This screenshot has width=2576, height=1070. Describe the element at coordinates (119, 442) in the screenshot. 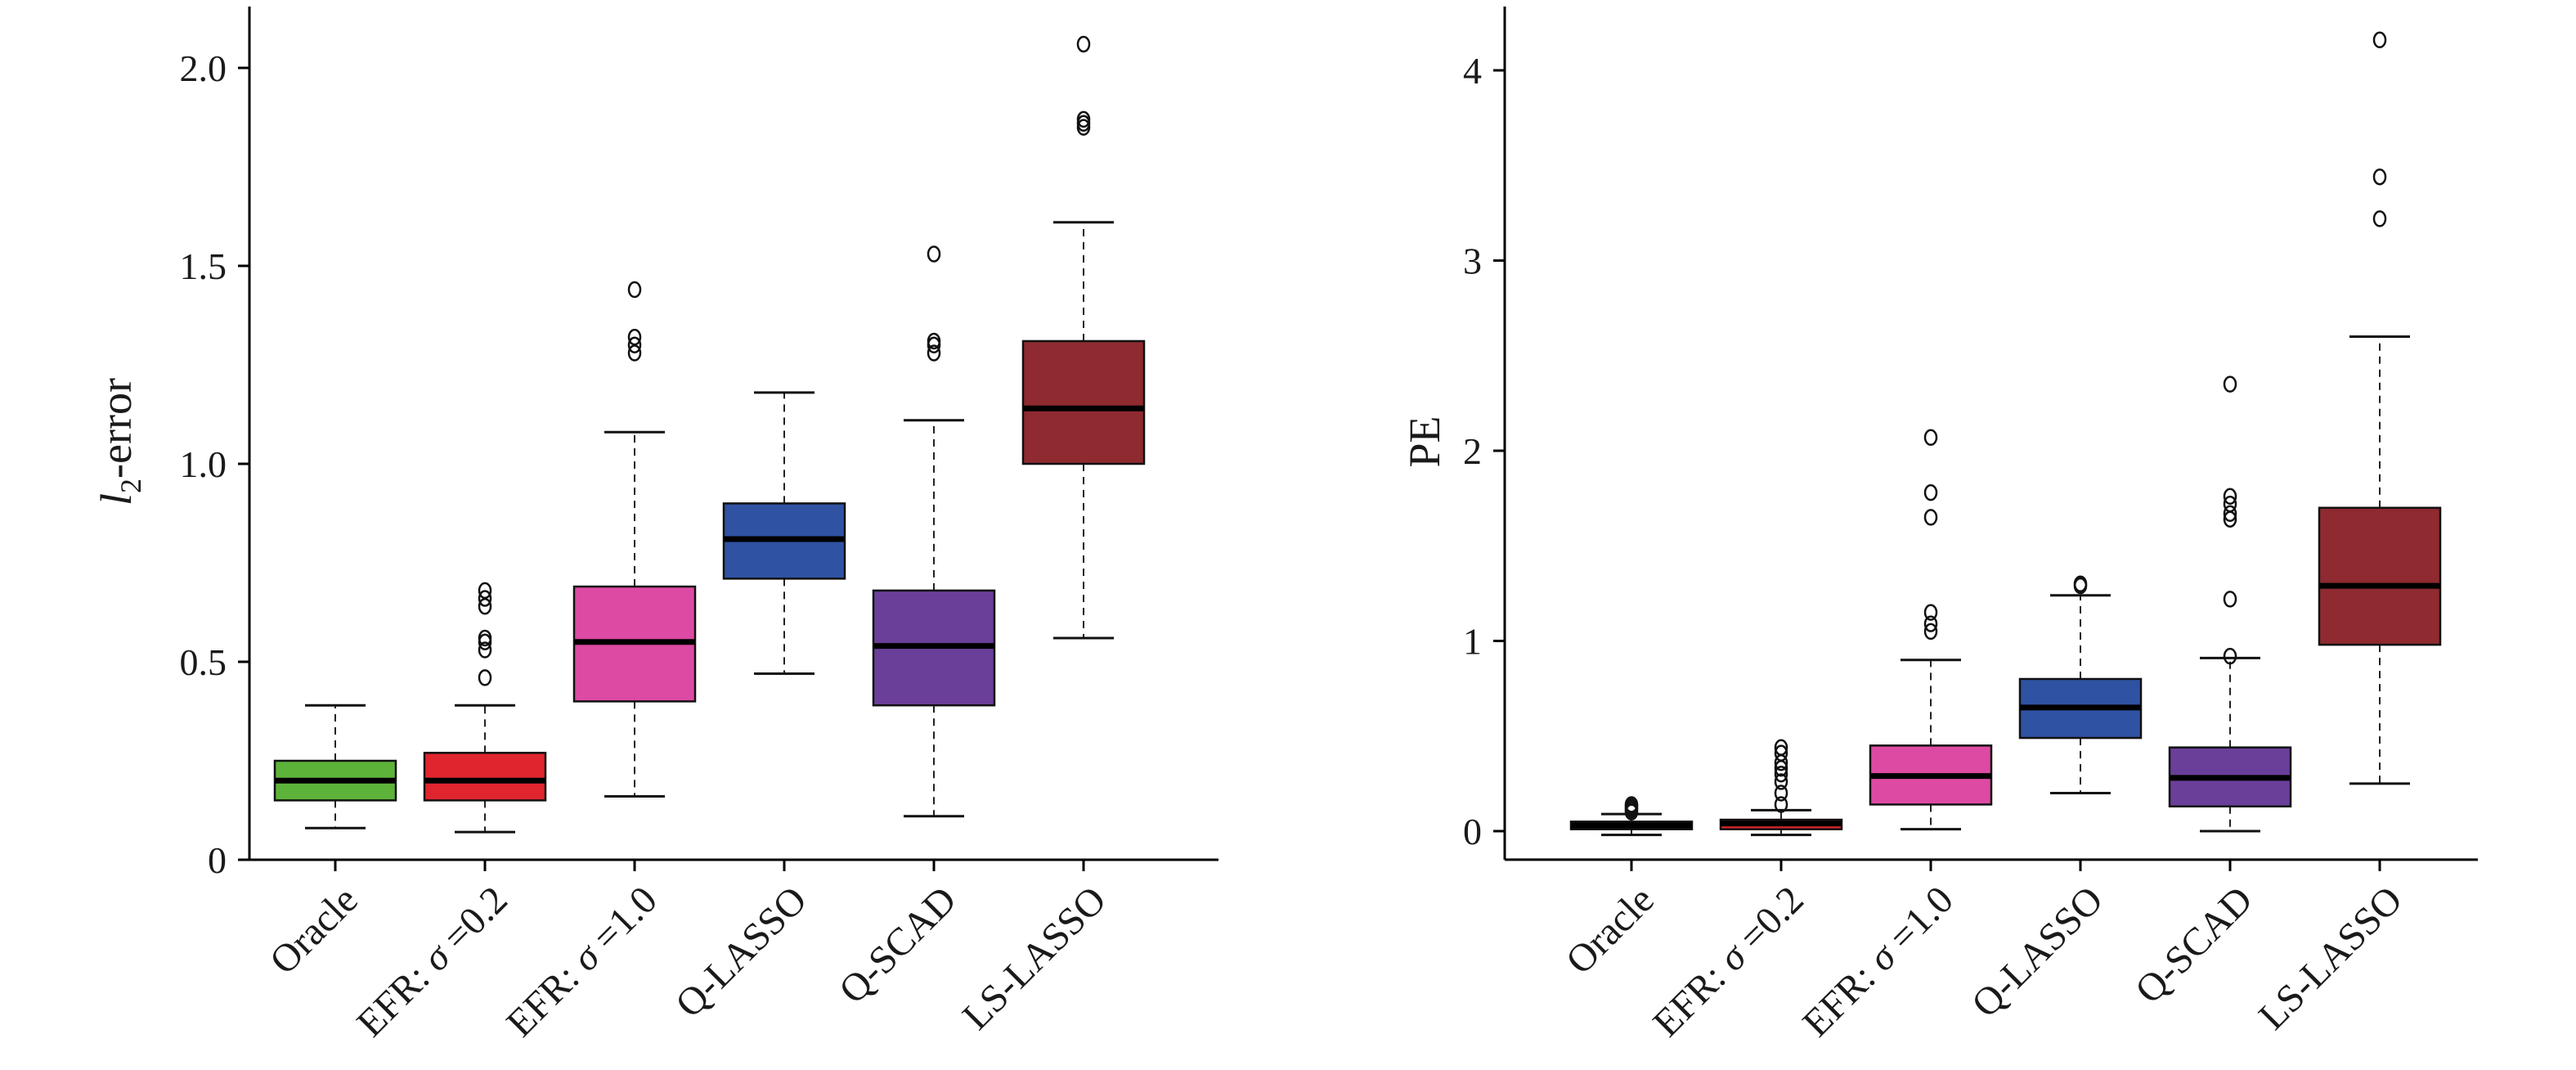

I see `y-axis-label: l2-error` at that location.